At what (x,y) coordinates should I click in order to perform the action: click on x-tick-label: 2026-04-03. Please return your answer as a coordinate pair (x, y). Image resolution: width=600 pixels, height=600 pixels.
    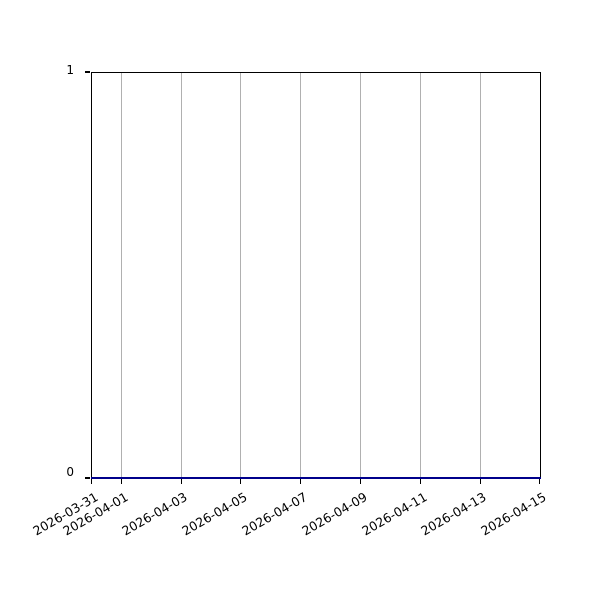
    Looking at the image, I should click on (155, 514).